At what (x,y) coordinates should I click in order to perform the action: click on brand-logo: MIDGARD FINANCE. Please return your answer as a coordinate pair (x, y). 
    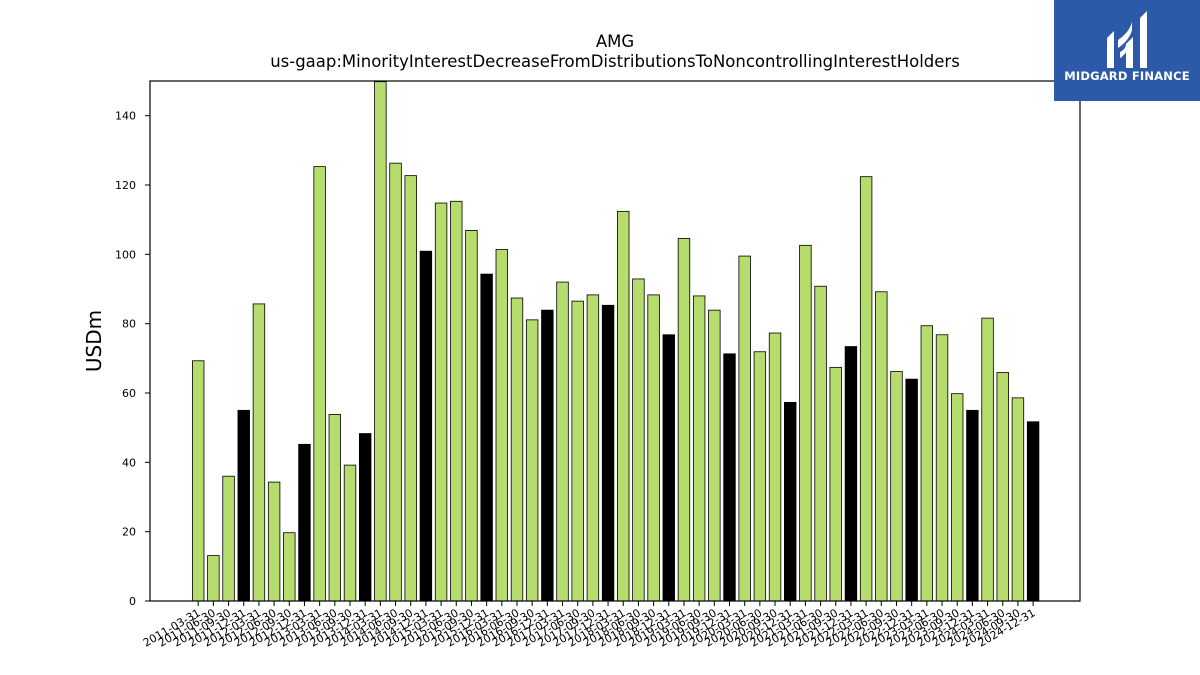
    Looking at the image, I should click on (1127, 50).